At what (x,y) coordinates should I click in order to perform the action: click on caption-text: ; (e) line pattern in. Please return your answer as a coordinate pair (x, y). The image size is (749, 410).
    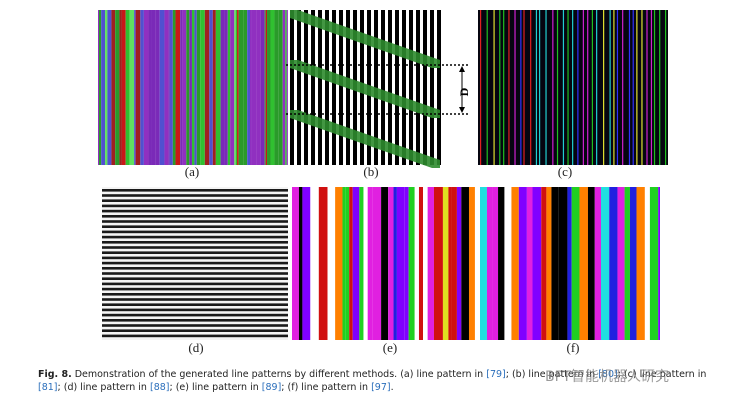
    Looking at the image, I should click on (215, 387).